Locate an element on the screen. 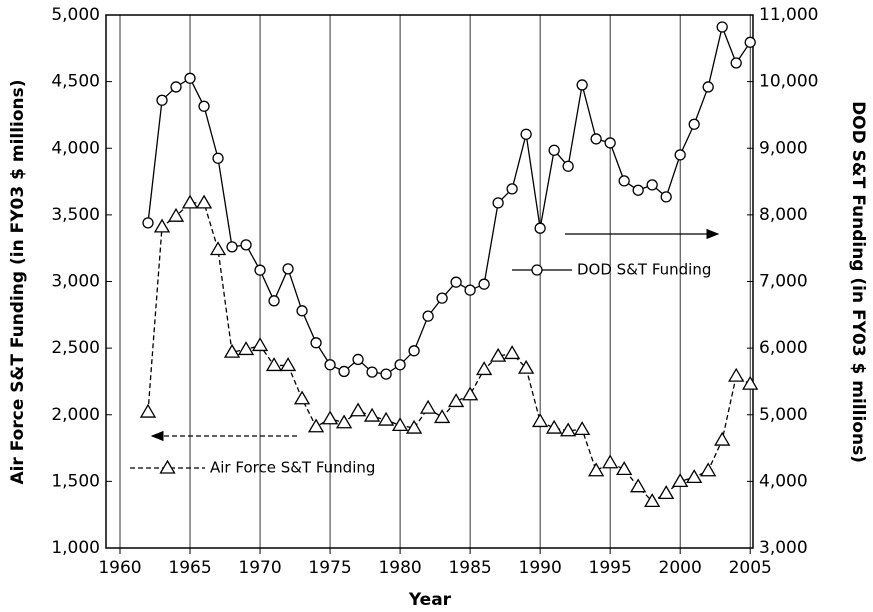  x-tick-label: 1985 is located at coordinates (469, 568).